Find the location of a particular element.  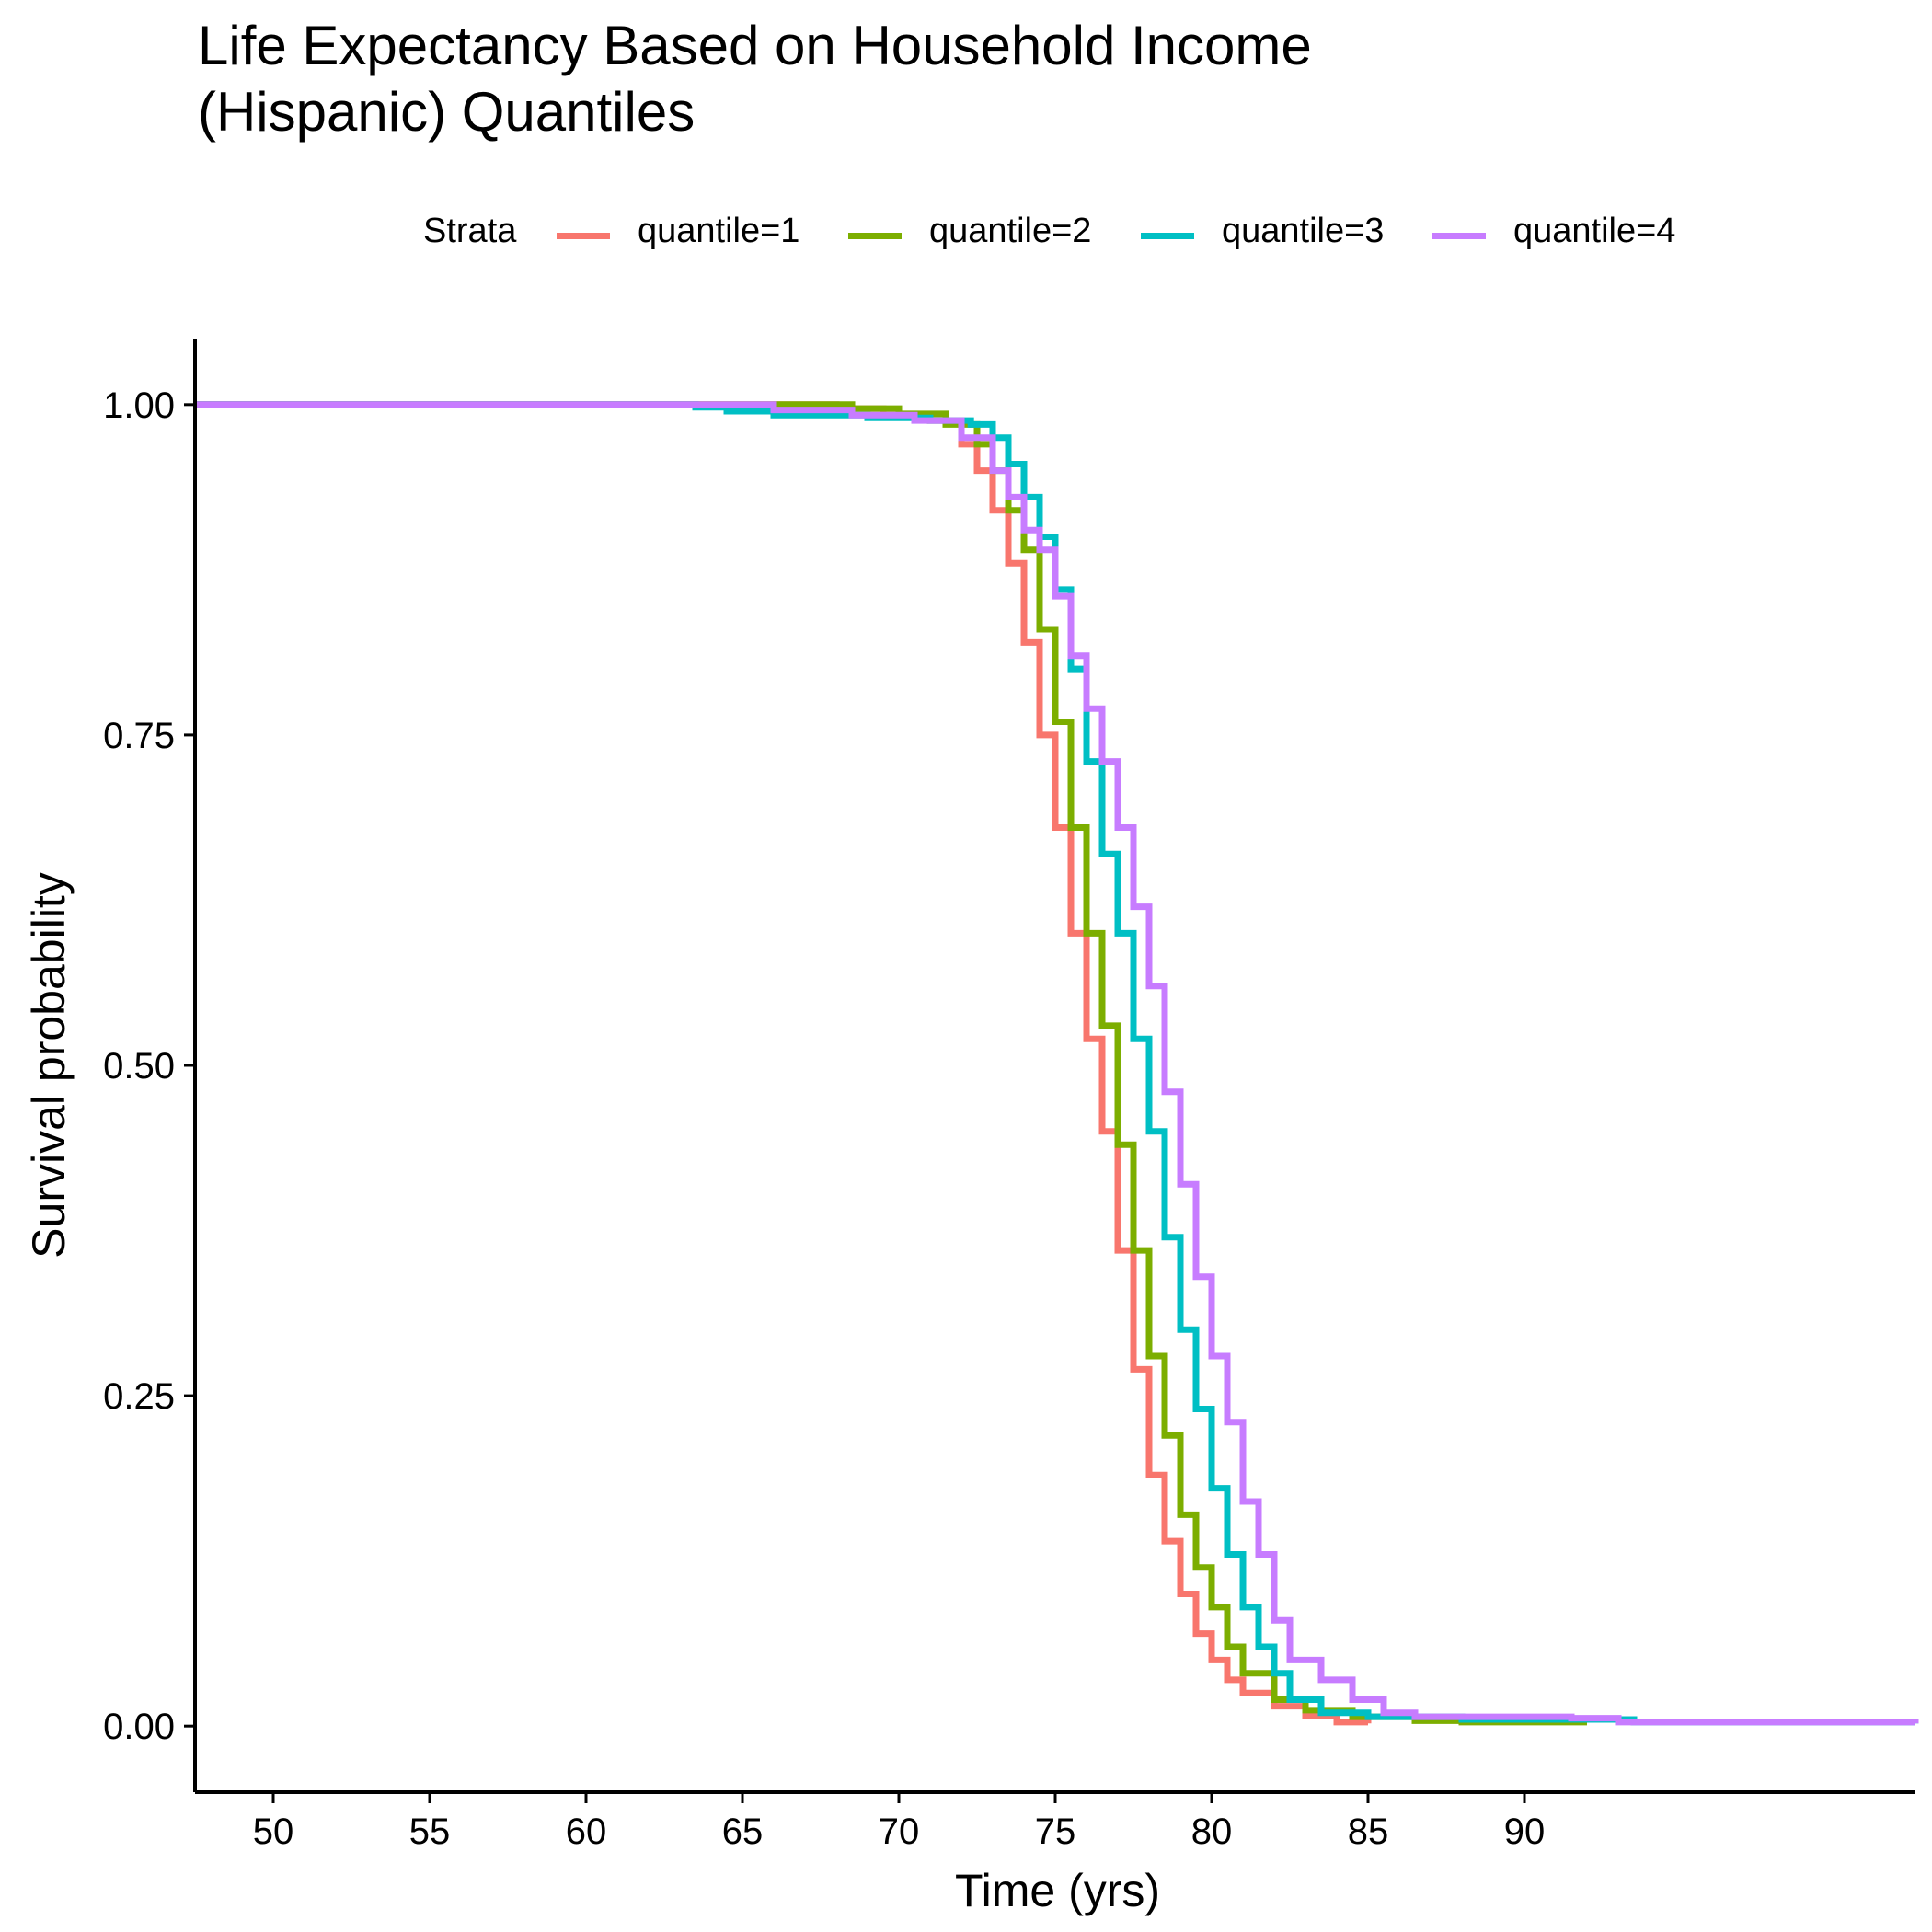

x-axis-title: Time (yrs) is located at coordinates (1057, 1890).